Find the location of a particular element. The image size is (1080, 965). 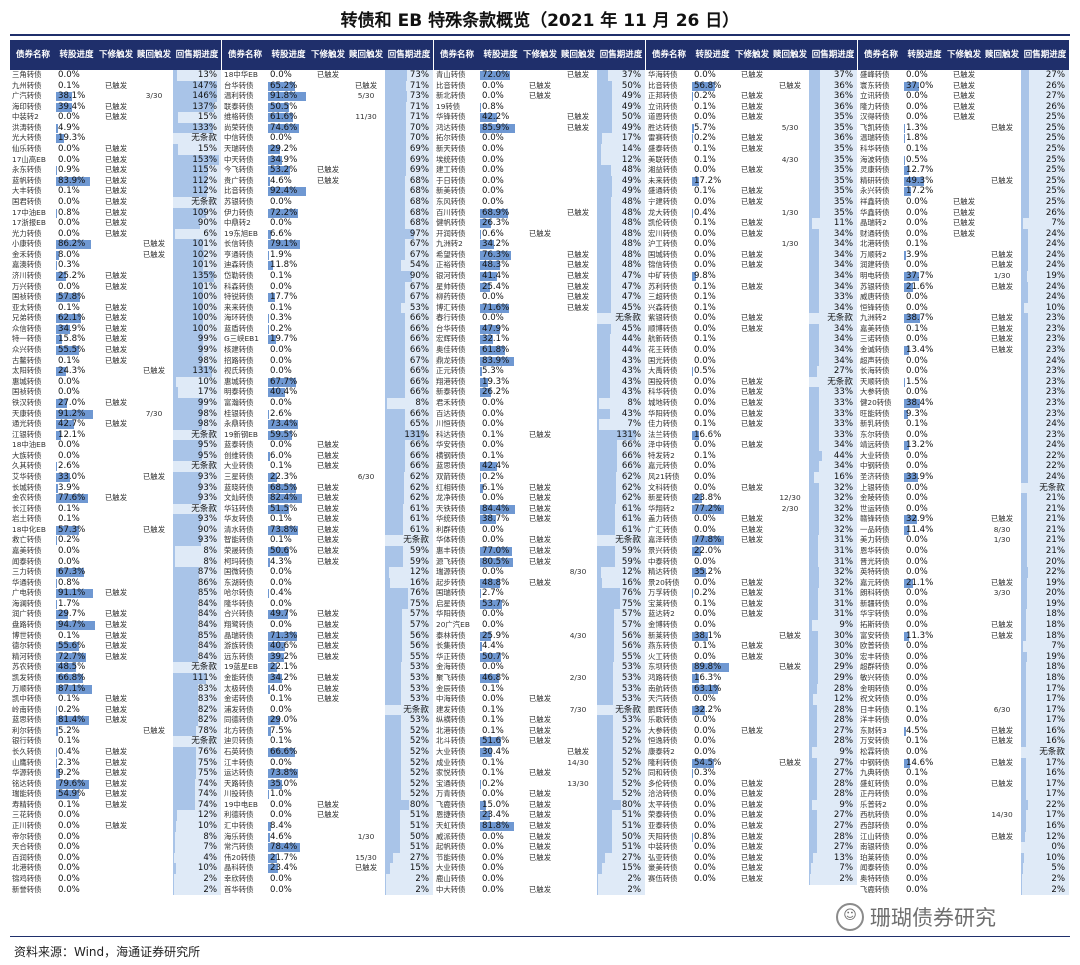

redemption-trigger-cell: 3/30 is located at coordinates (154, 96).